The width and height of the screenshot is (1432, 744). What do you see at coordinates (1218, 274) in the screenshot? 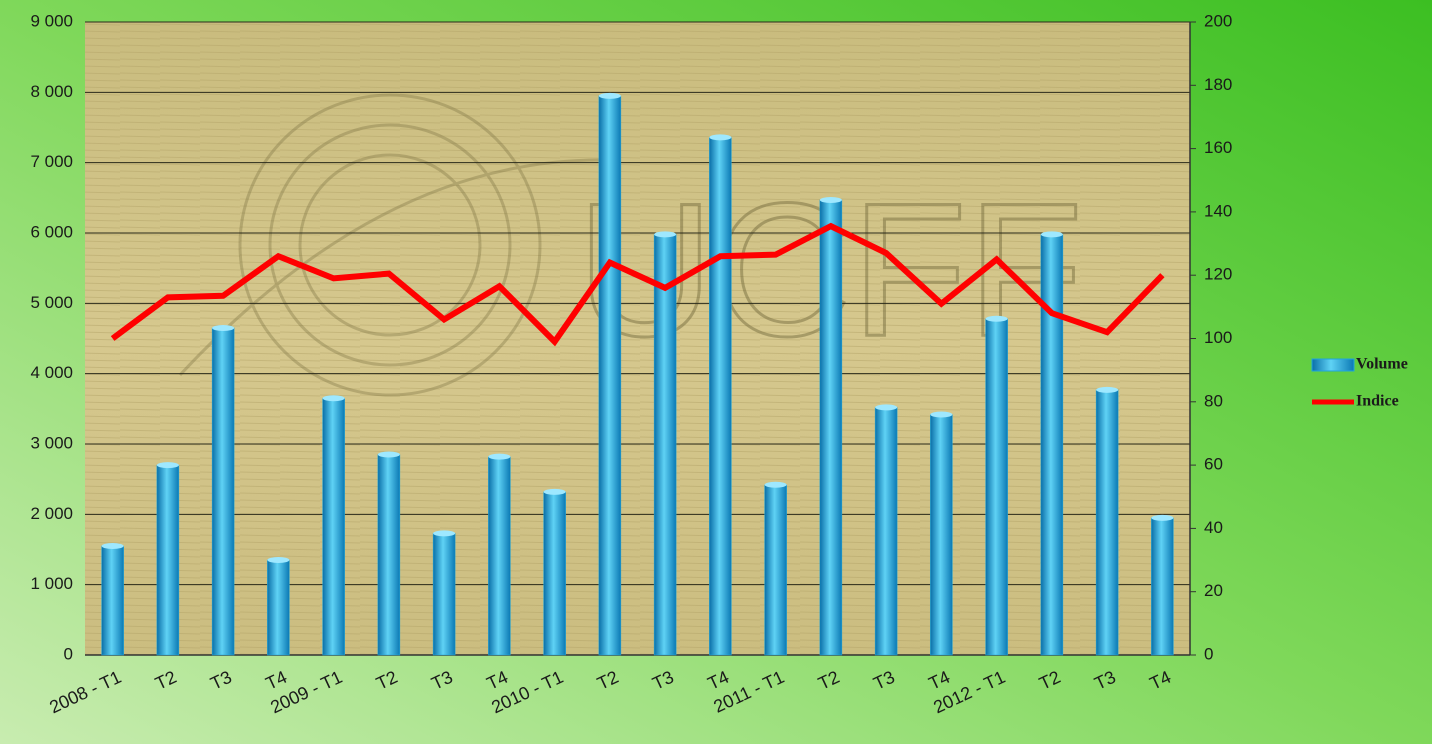
I see `y2-tick-label: 120` at bounding box center [1218, 274].